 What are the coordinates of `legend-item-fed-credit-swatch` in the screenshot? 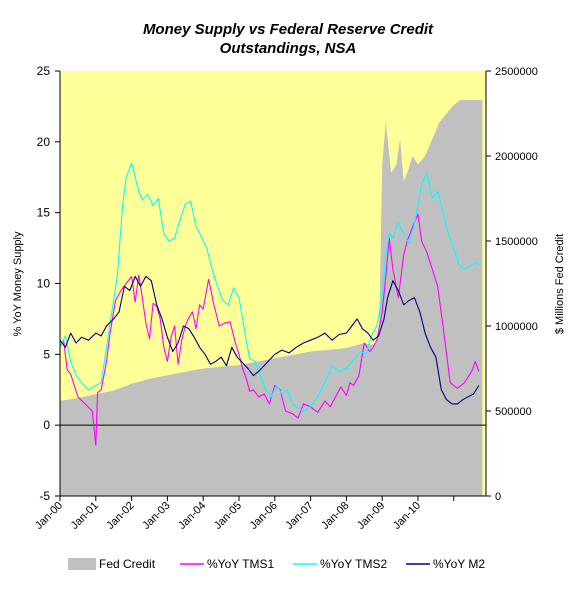 It's located at (82, 564).